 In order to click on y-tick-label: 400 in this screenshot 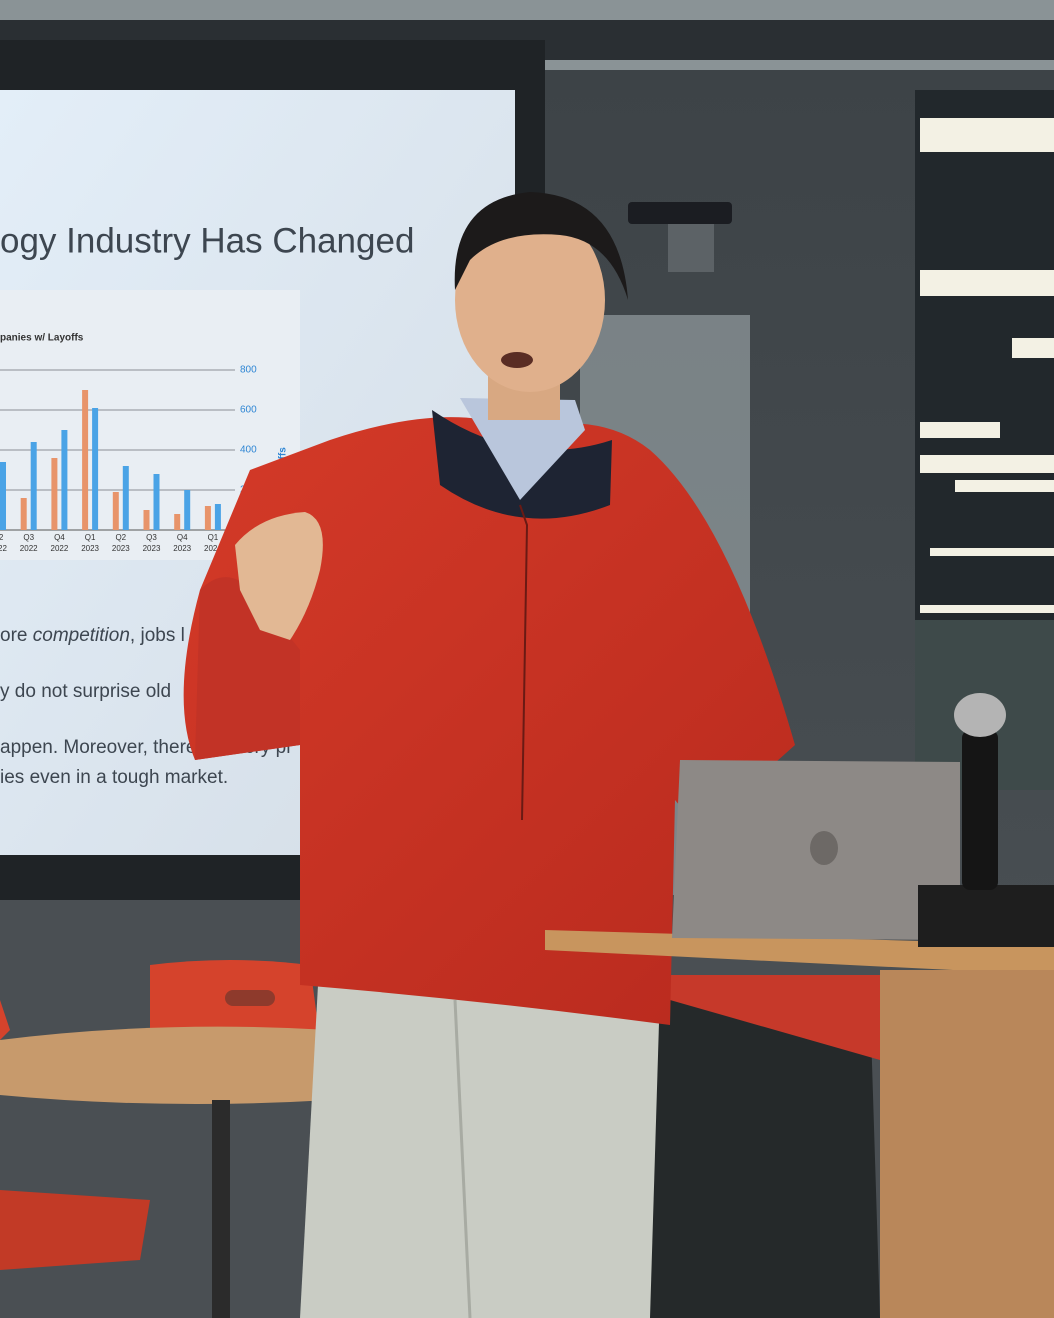, I will do `click(248, 450)`.